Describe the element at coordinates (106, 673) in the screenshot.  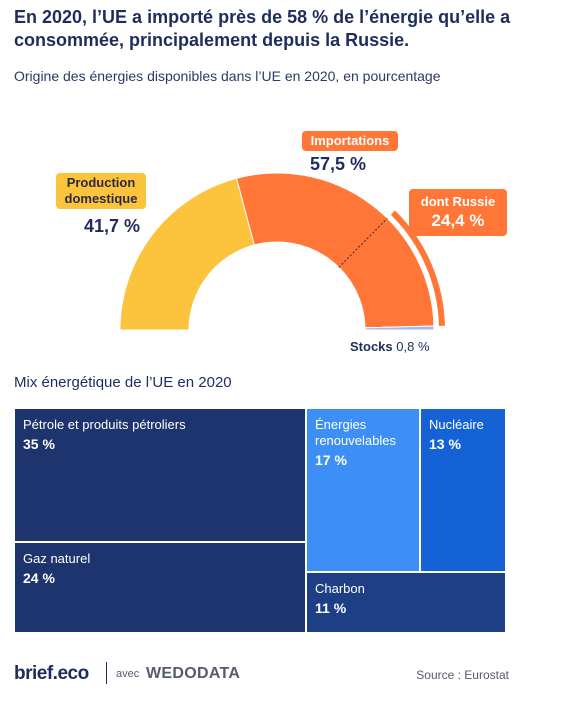
I see `footer-divider` at that location.